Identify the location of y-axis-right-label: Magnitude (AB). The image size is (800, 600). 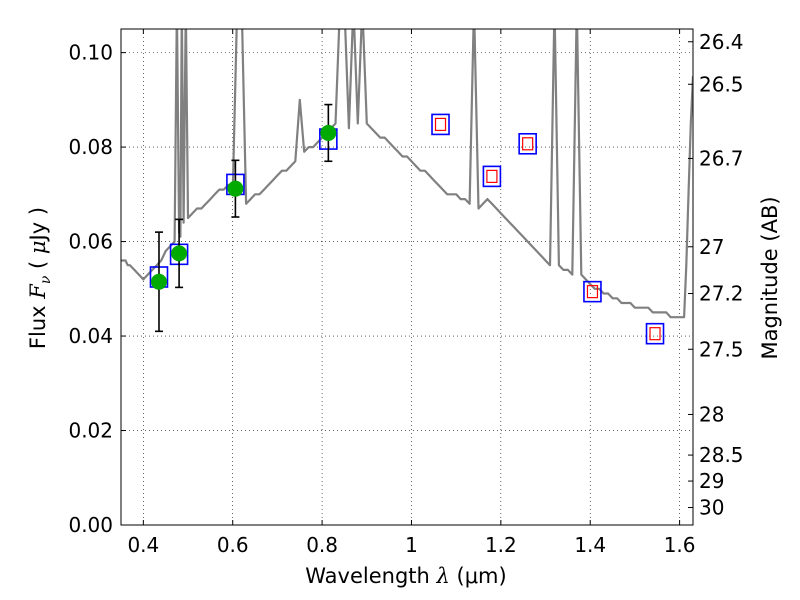
(770, 277).